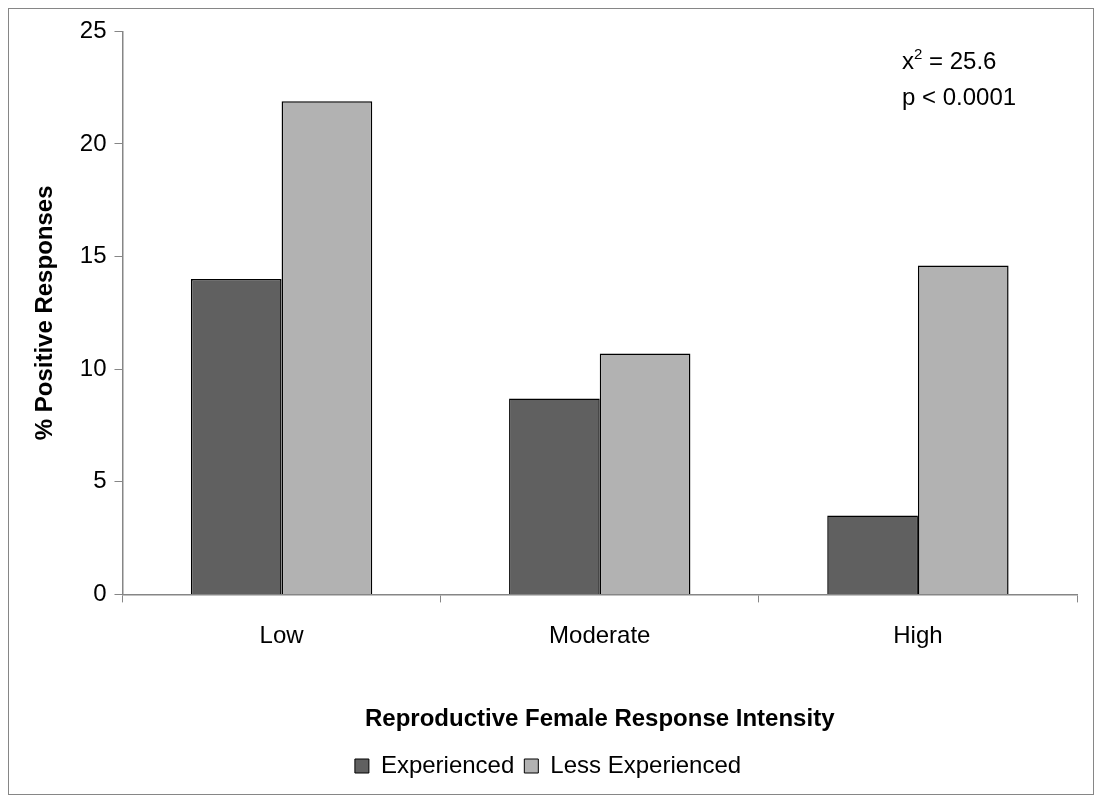 Image resolution: width=1102 pixels, height=803 pixels. What do you see at coordinates (93, 142) in the screenshot?
I see `y-tick-label: 20` at bounding box center [93, 142].